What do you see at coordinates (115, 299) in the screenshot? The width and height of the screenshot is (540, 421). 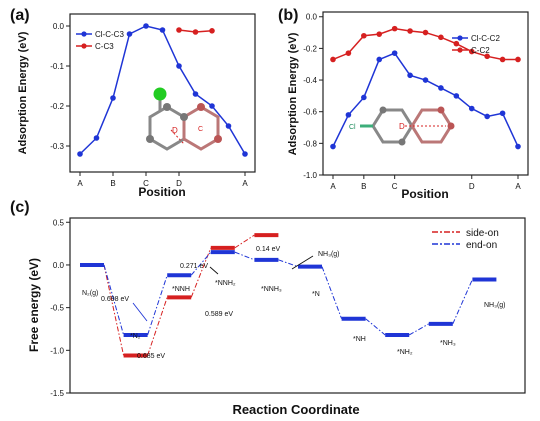 I see `energy-label-0698: 0.698 eV` at bounding box center [115, 299].